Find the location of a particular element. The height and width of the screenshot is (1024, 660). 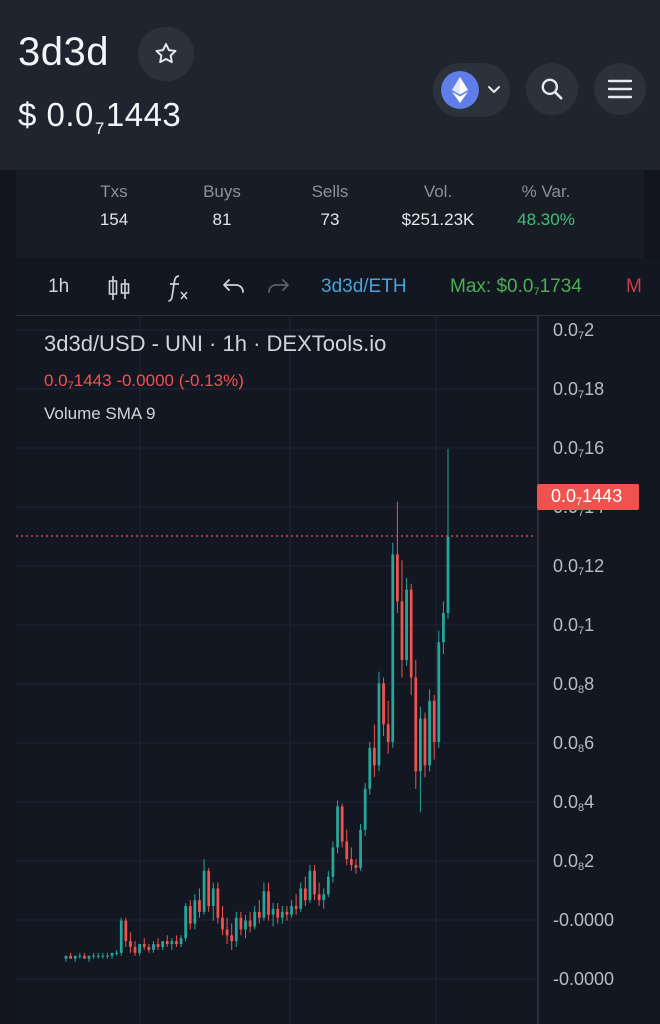

star-outline-icon is located at coordinates (166, 53).